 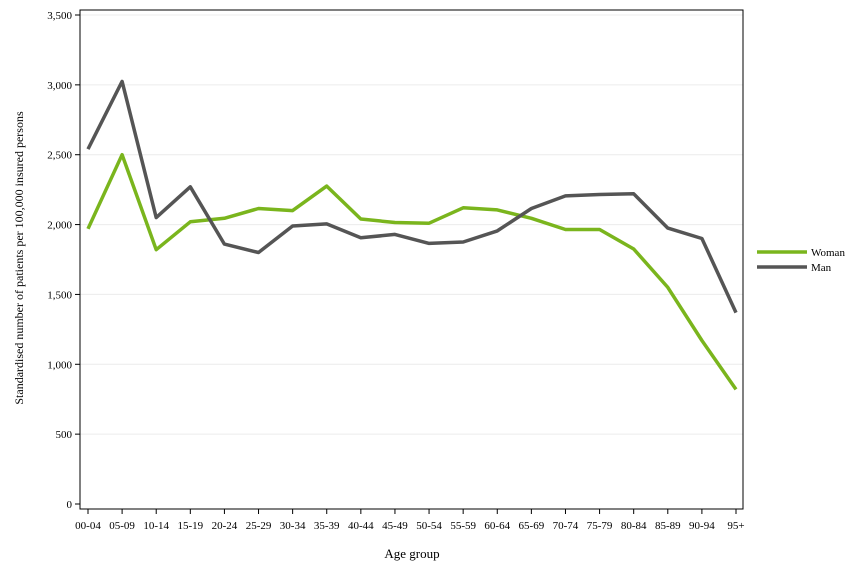 I want to click on y-tick-label: 0, so click(x=70, y=505).